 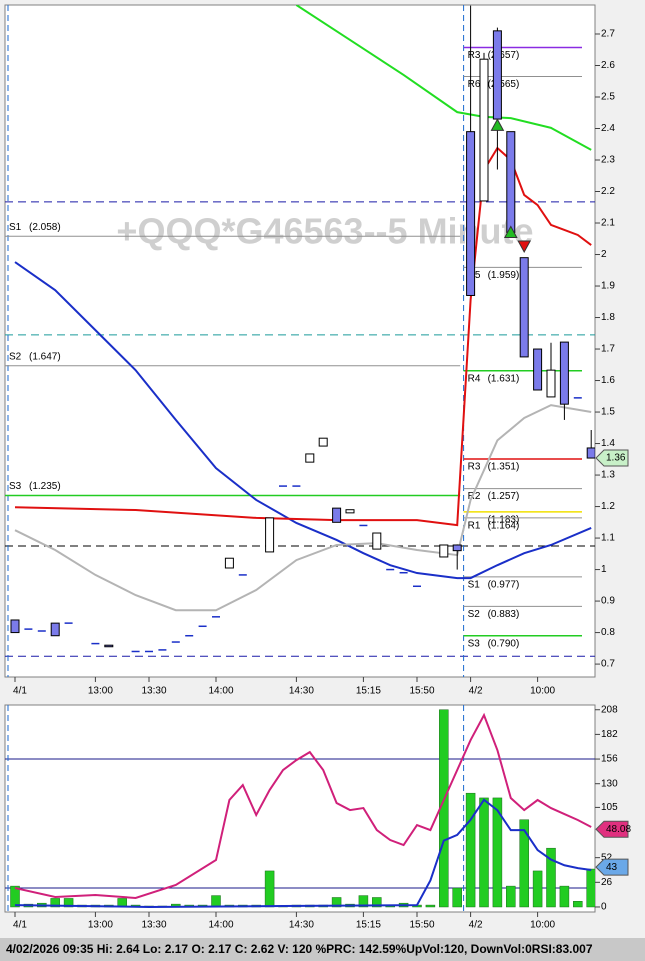 I want to click on y-tick-label: 1.5, so click(x=608, y=412).